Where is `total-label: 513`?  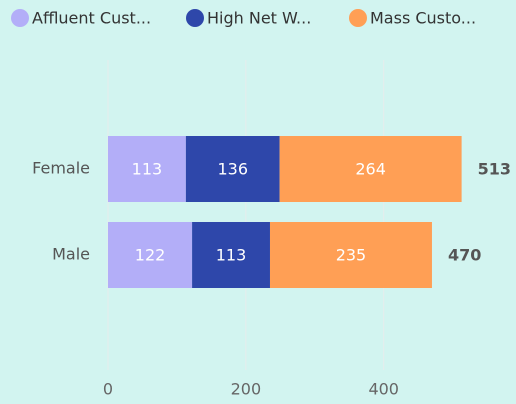
total-label: 513 is located at coordinates (494, 169).